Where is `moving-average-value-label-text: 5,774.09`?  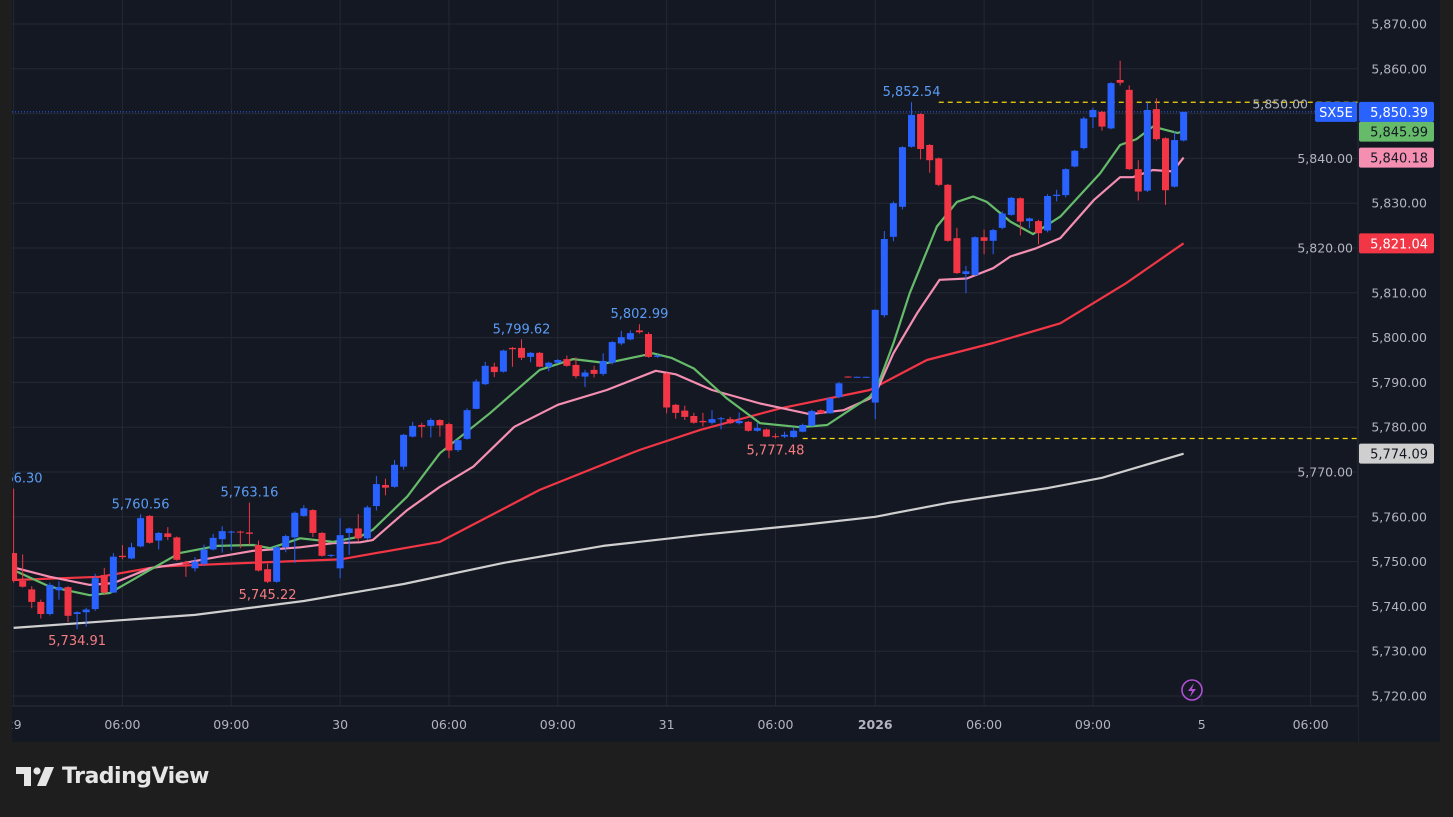 moving-average-value-label-text: 5,774.09 is located at coordinates (1399, 455).